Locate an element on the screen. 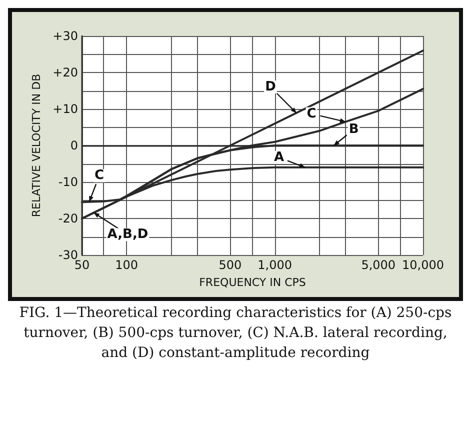 Image resolution: width=471 pixels, height=430 pixels. x-tick-label: 500 is located at coordinates (230, 265).